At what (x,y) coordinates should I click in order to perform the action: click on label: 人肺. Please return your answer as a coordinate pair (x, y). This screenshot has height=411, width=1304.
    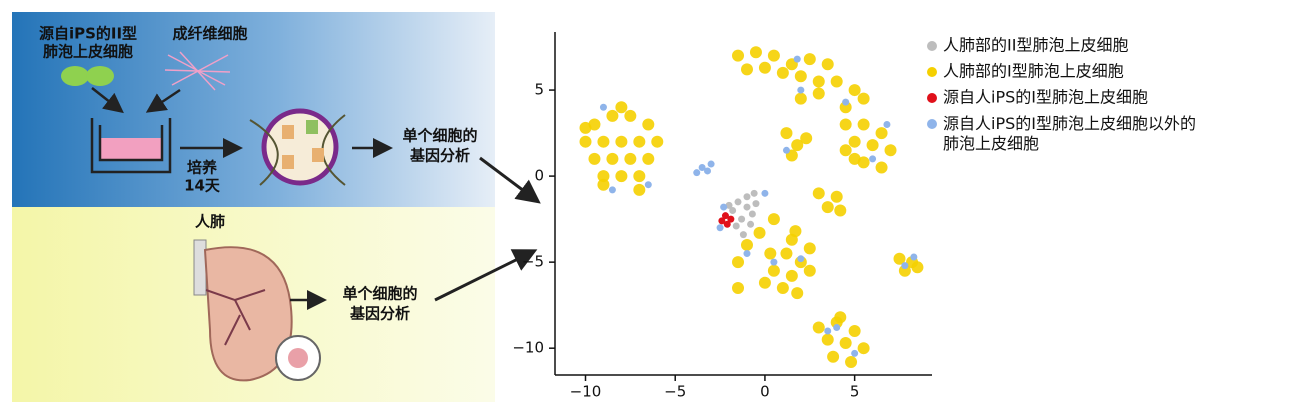
    Looking at the image, I should click on (210, 222).